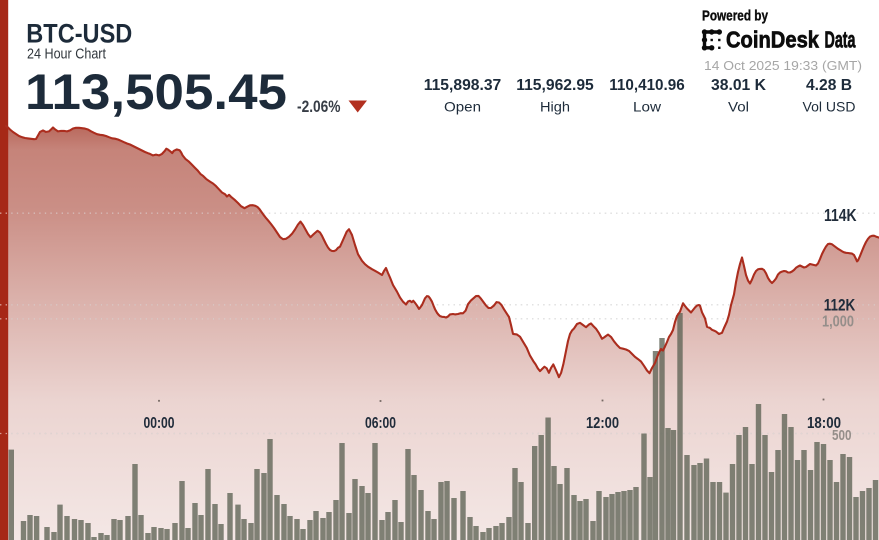 The width and height of the screenshot is (879, 540). Describe the element at coordinates (159, 423) in the screenshot. I see `svg-text: 00:00` at that location.